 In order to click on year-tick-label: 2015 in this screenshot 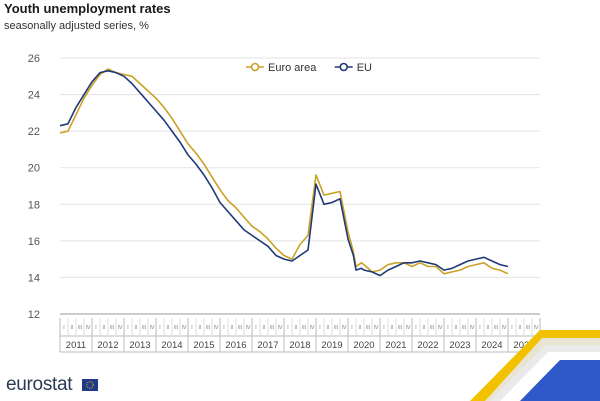, I will do `click(203, 345)`.